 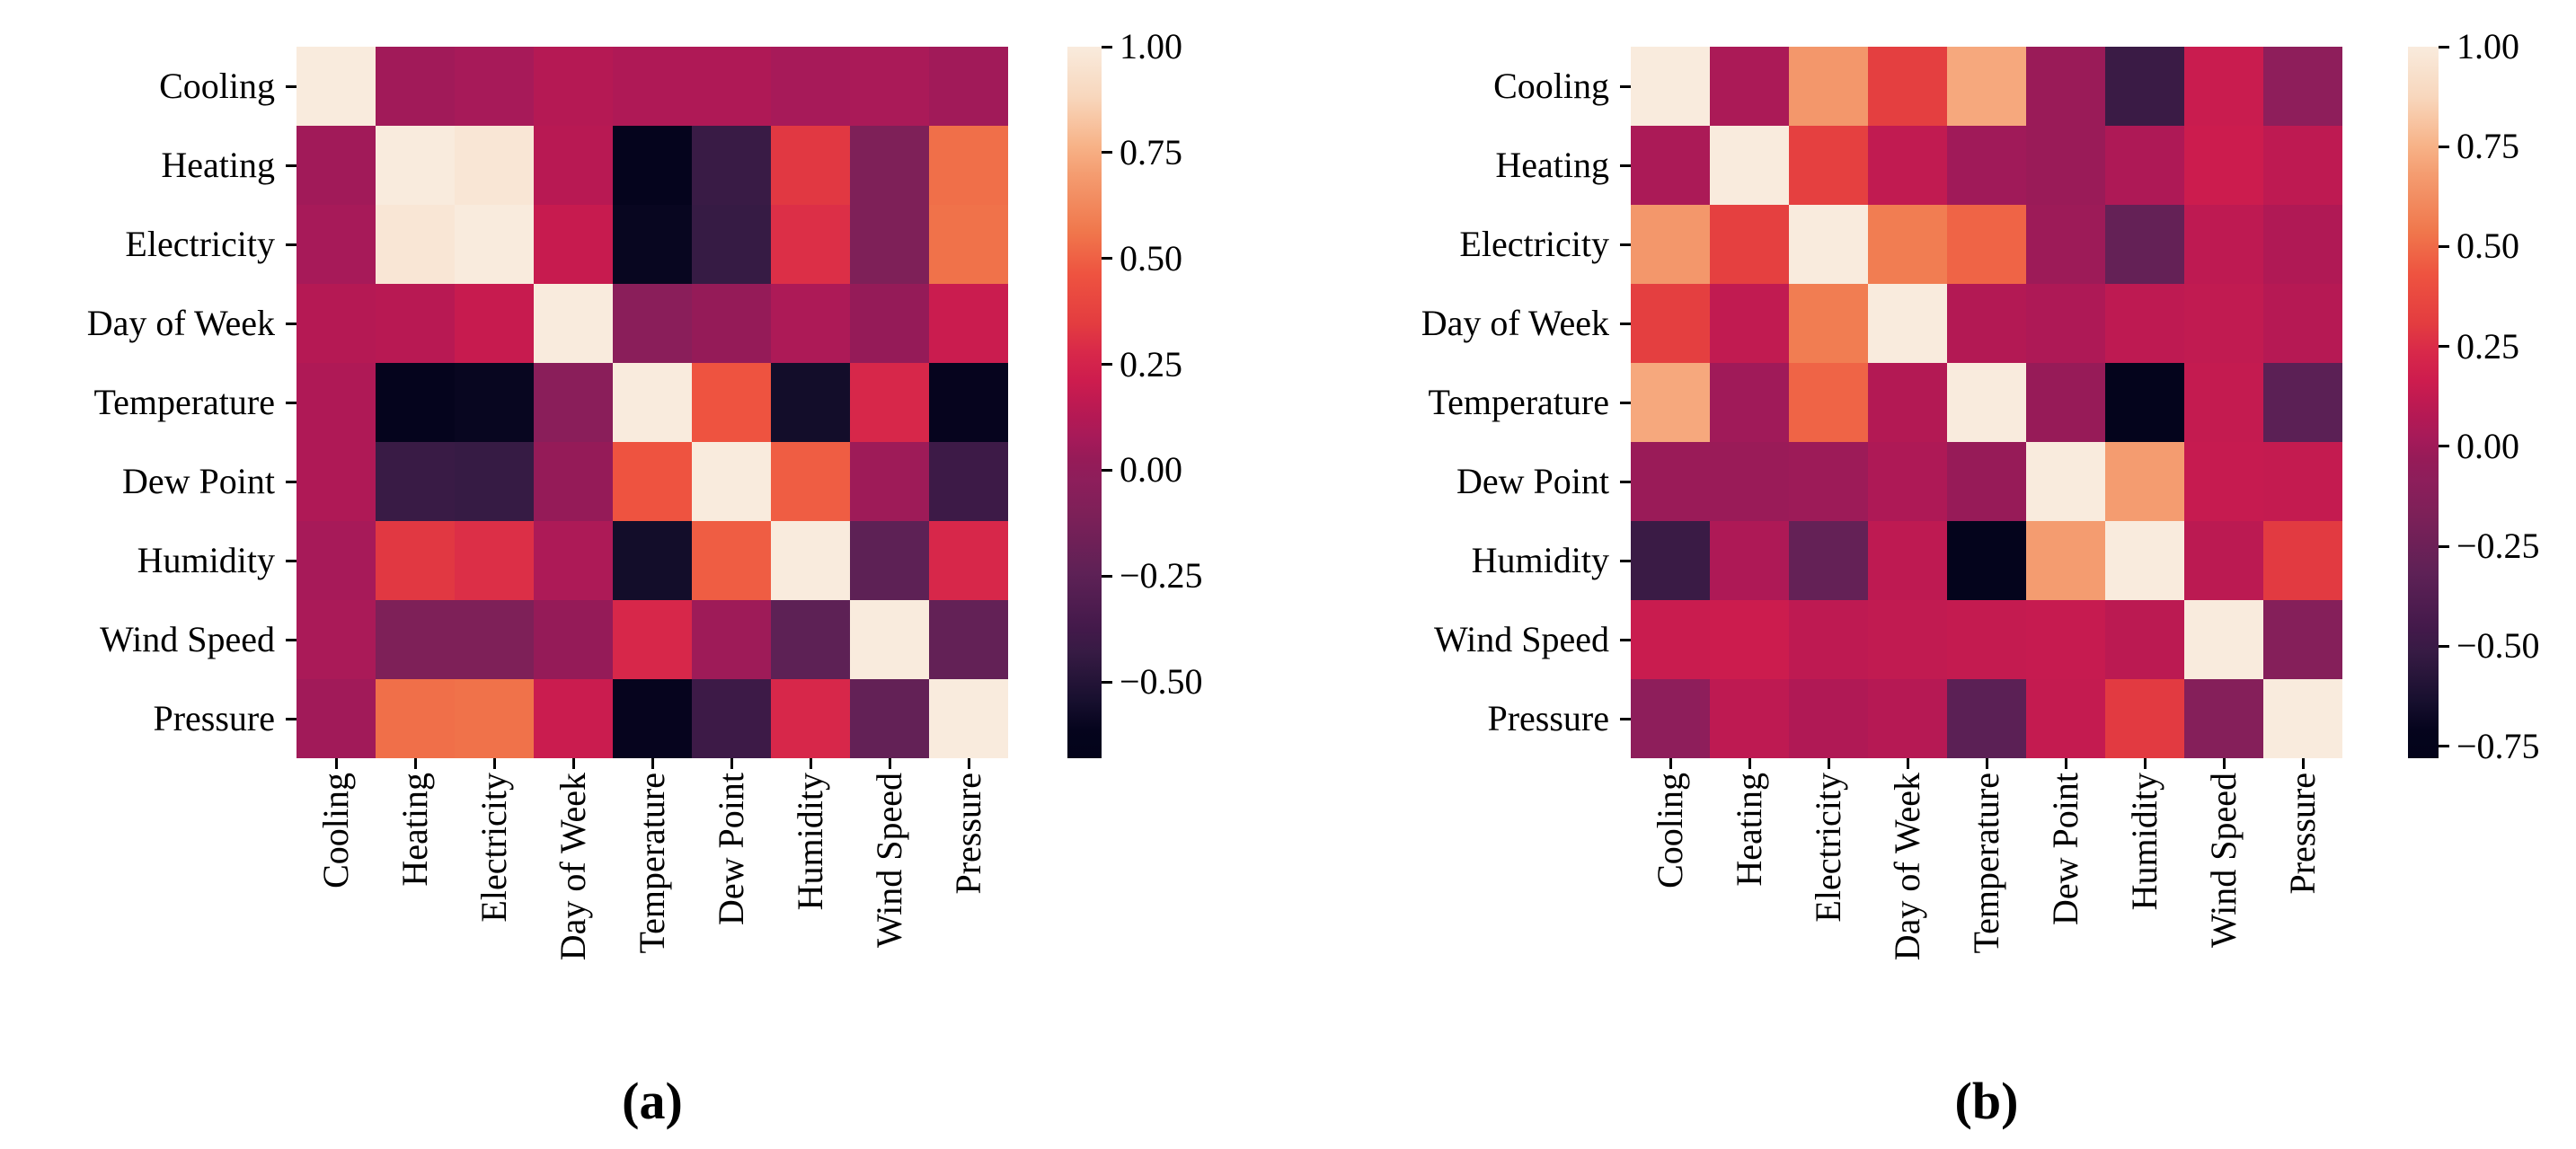 I want to click on y-axis-label: Pressure, so click(x=214, y=718).